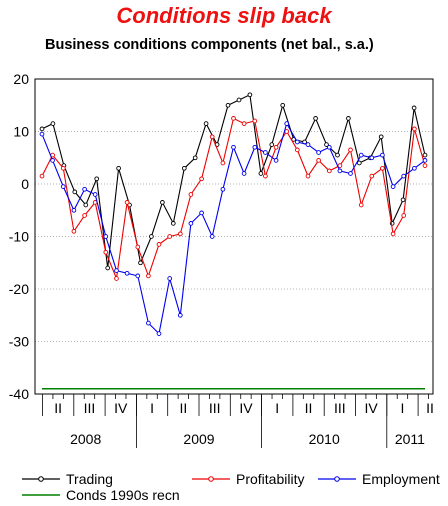 The image size is (448, 506). What do you see at coordinates (21, 132) in the screenshot?
I see `y-tick-label: 10` at bounding box center [21, 132].